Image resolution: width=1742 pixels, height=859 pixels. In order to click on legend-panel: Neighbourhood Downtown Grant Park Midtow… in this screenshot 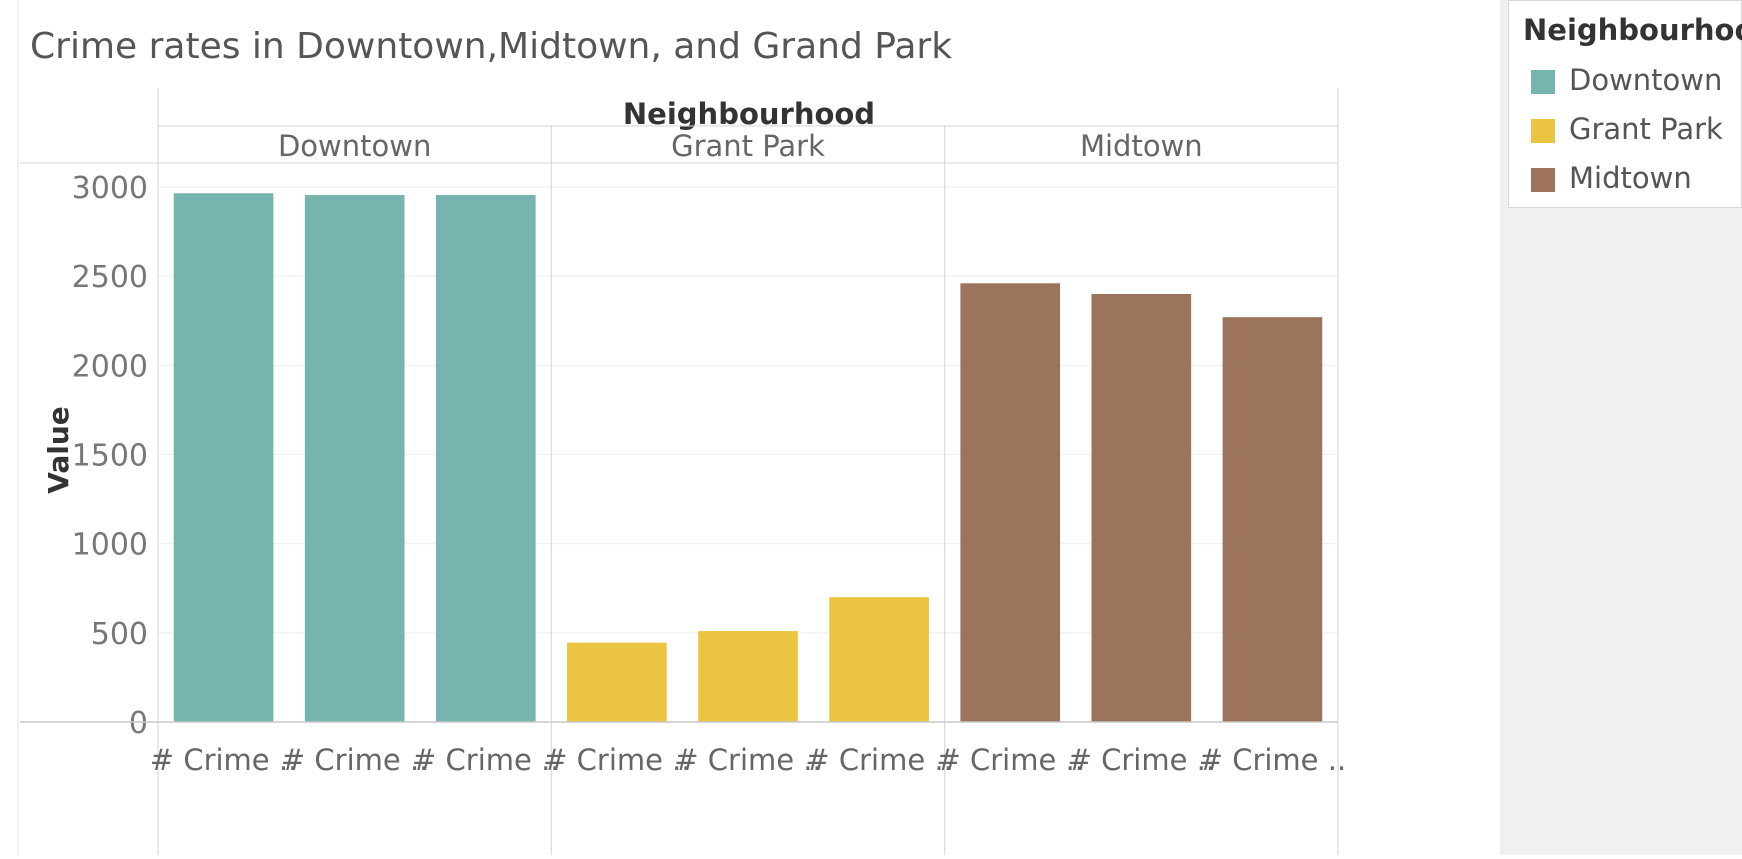, I will do `click(1621, 427)`.